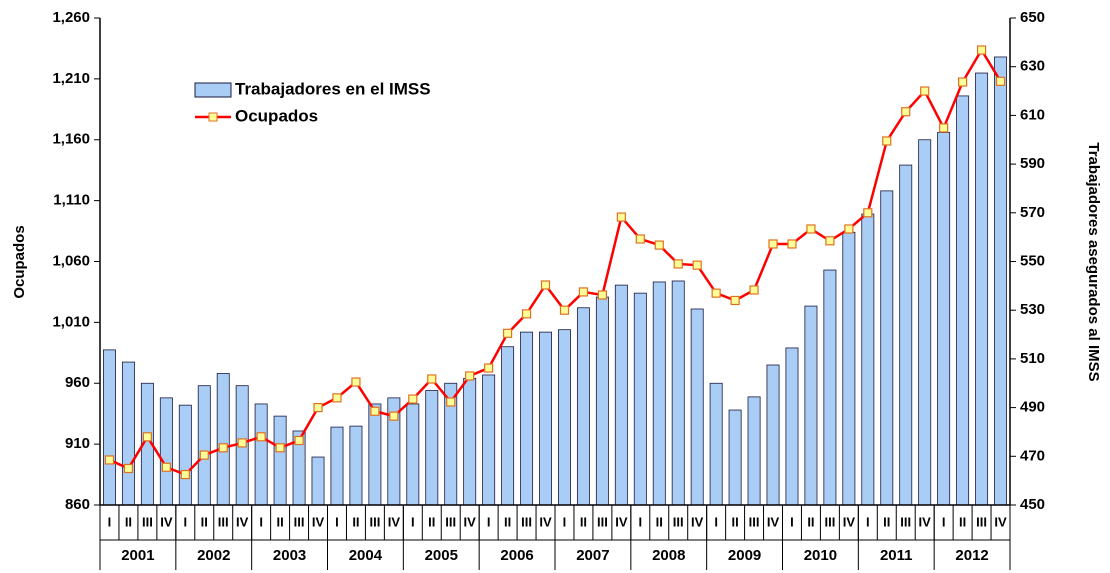 The height and width of the screenshot is (573, 1110). What do you see at coordinates (71, 260) in the screenshot?
I see `y-tick-label: 1,060` at bounding box center [71, 260].